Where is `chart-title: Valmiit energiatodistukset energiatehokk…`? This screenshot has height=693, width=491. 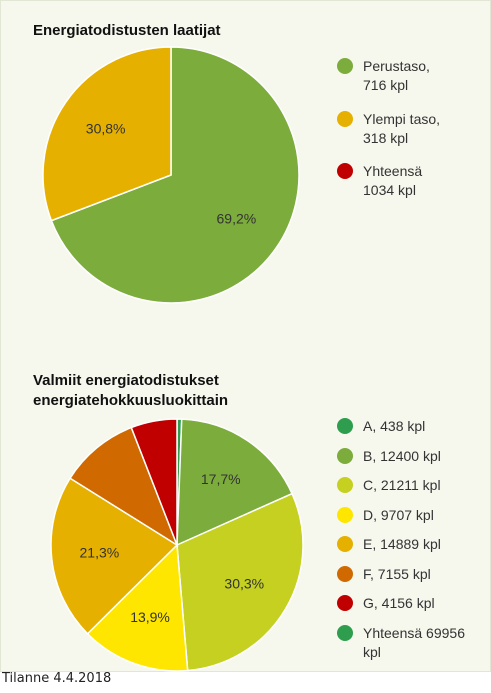
chart-title: Valmiit energiatodistukset energiatehokk… is located at coordinates (131, 390).